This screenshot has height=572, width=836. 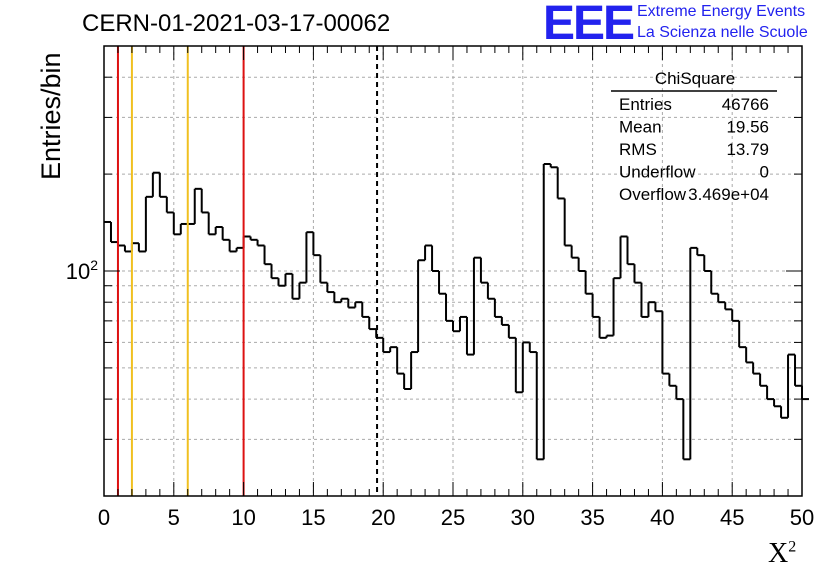 What do you see at coordinates (657, 172) in the screenshot?
I see `stats-row-label: Underflow` at bounding box center [657, 172].